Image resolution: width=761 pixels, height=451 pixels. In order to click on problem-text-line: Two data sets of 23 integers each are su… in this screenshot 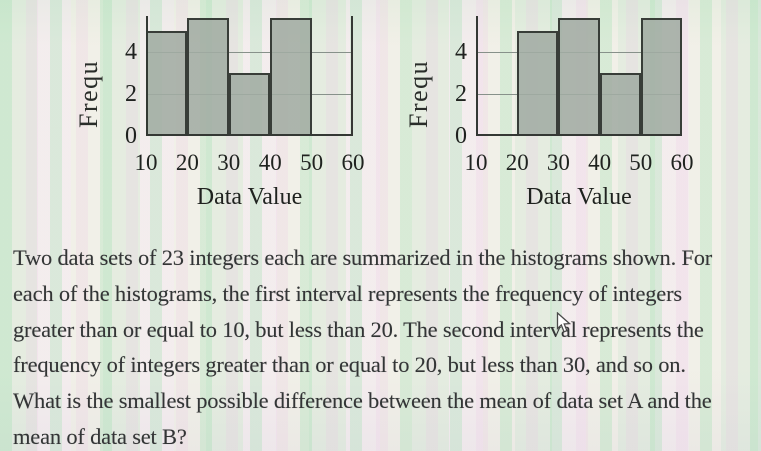, I will do `click(363, 257)`.